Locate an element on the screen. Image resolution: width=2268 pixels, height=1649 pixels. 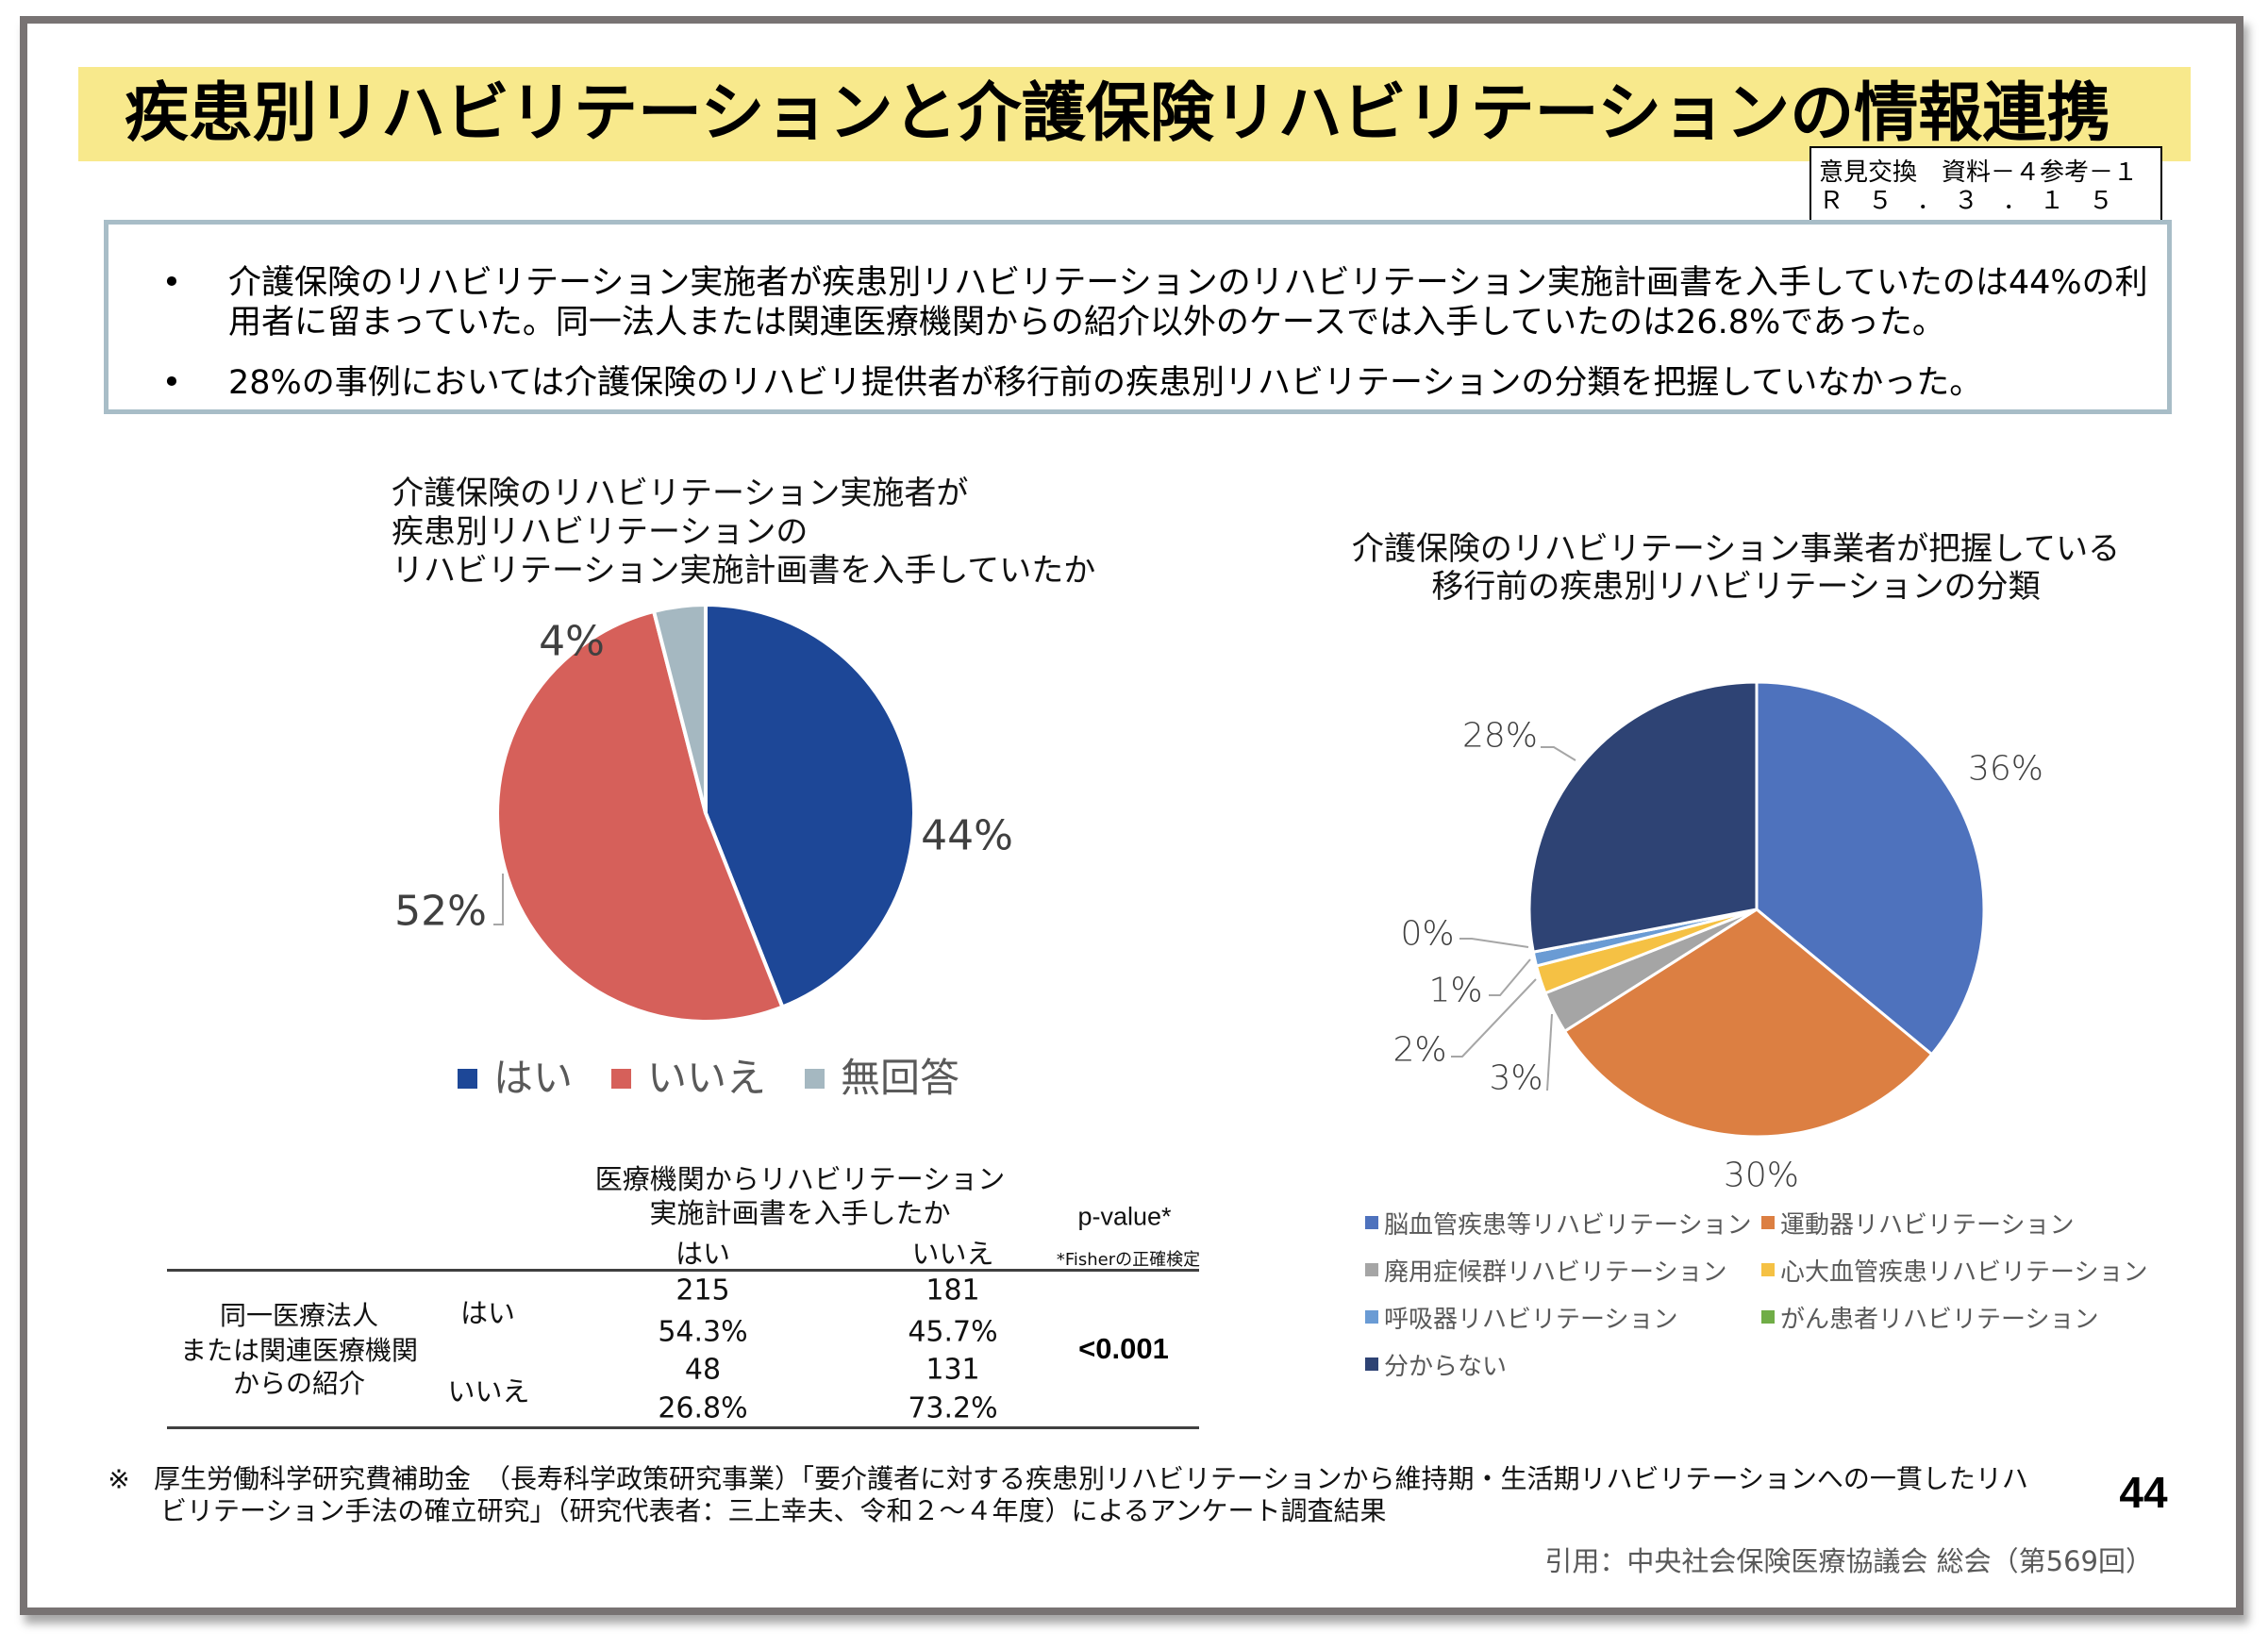
table-column-yes: はい is located at coordinates (703, 1254).